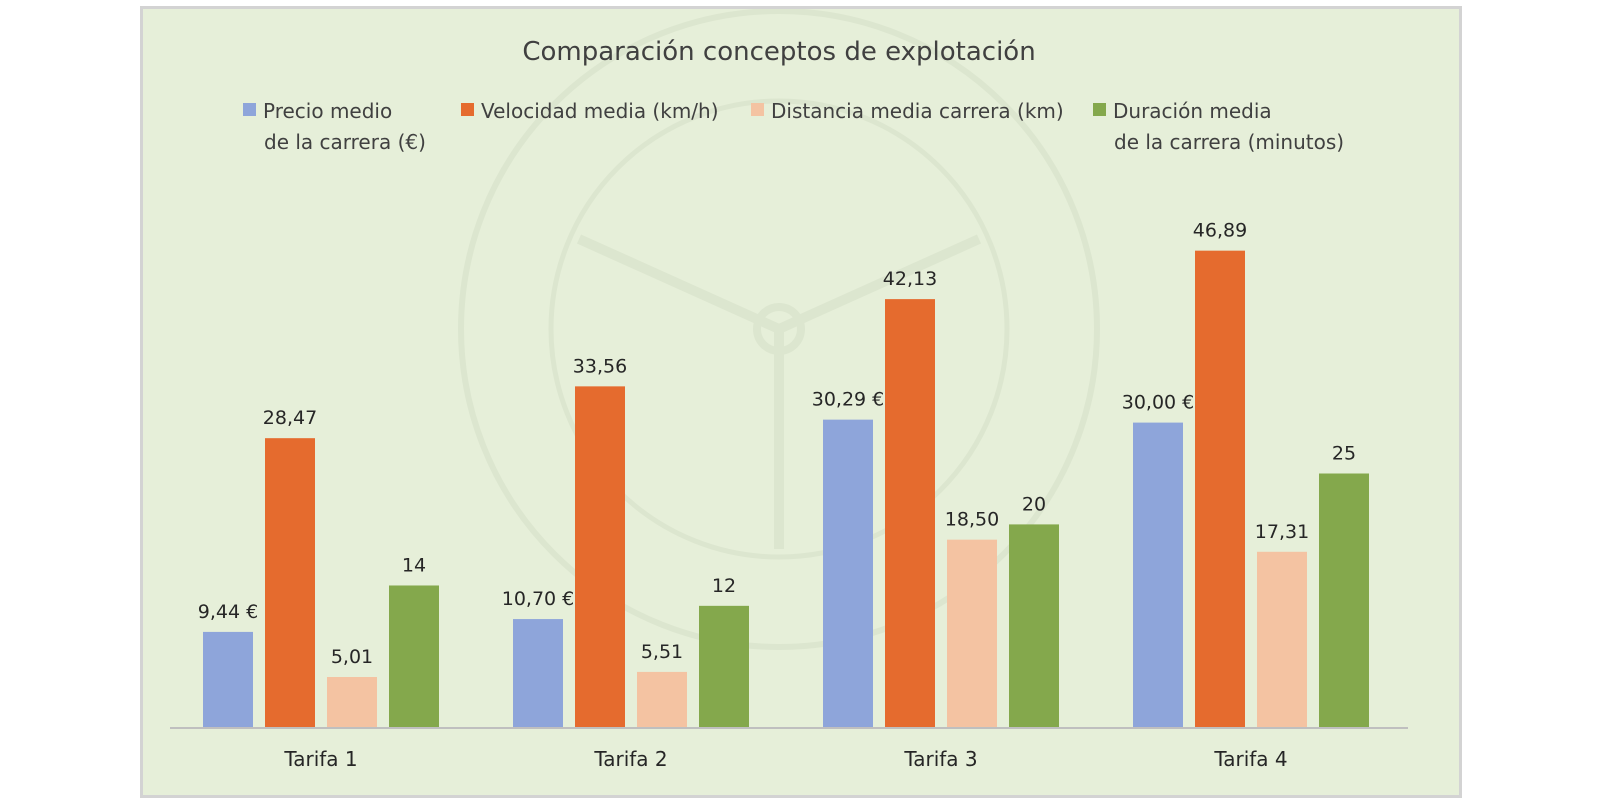 Image resolution: width=1605 pixels, height=809 pixels. What do you see at coordinates (1034, 504) in the screenshot?
I see `data-label-3-series-4: 20` at bounding box center [1034, 504].